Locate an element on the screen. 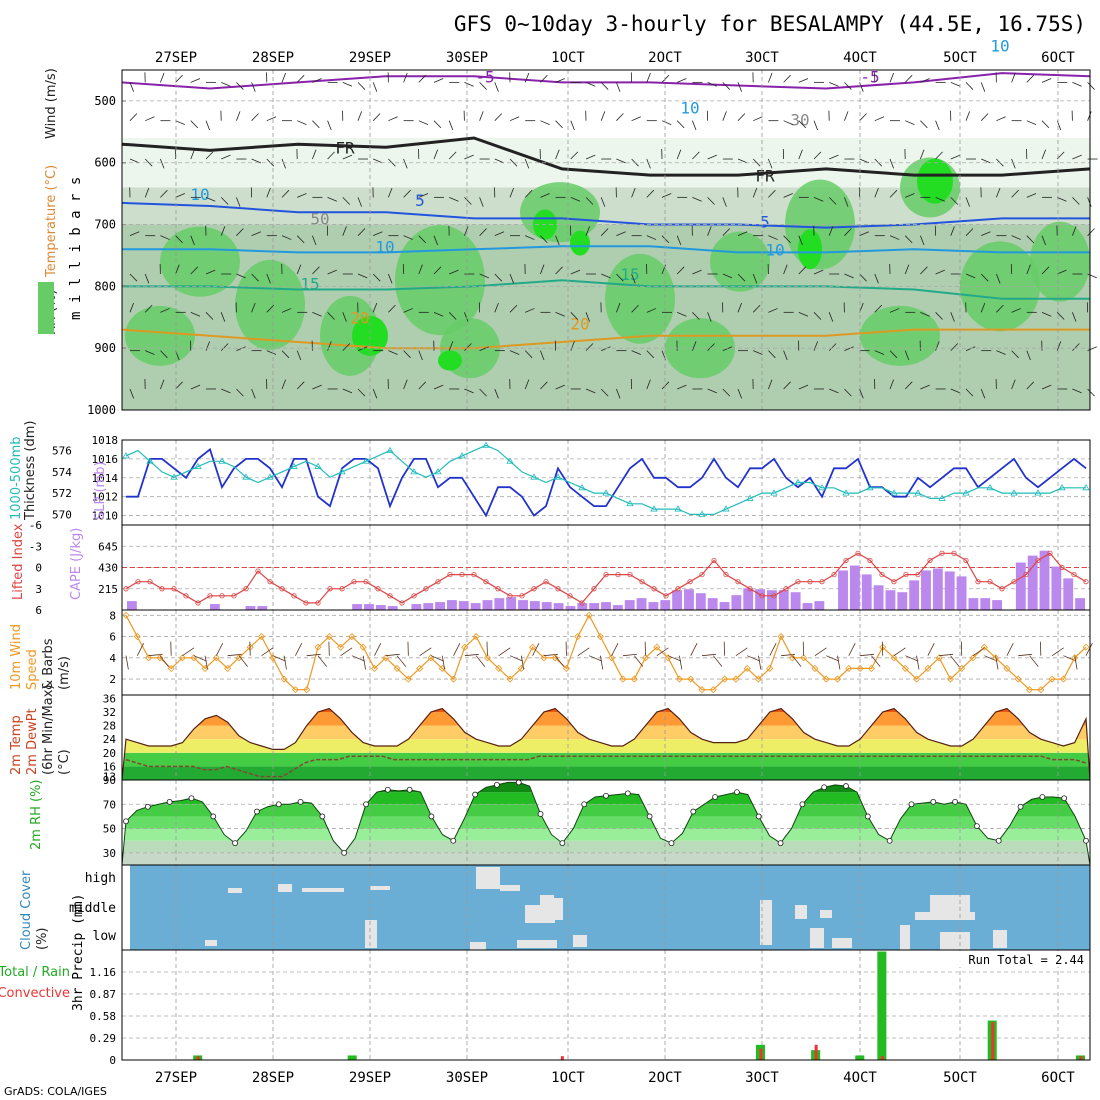  ylabel: 2m Temp is located at coordinates (16, 745).